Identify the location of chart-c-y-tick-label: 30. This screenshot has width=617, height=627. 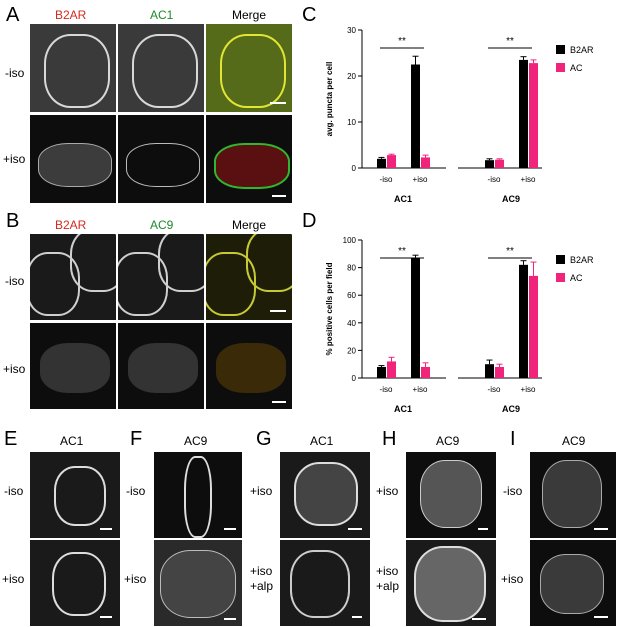
(351, 30).